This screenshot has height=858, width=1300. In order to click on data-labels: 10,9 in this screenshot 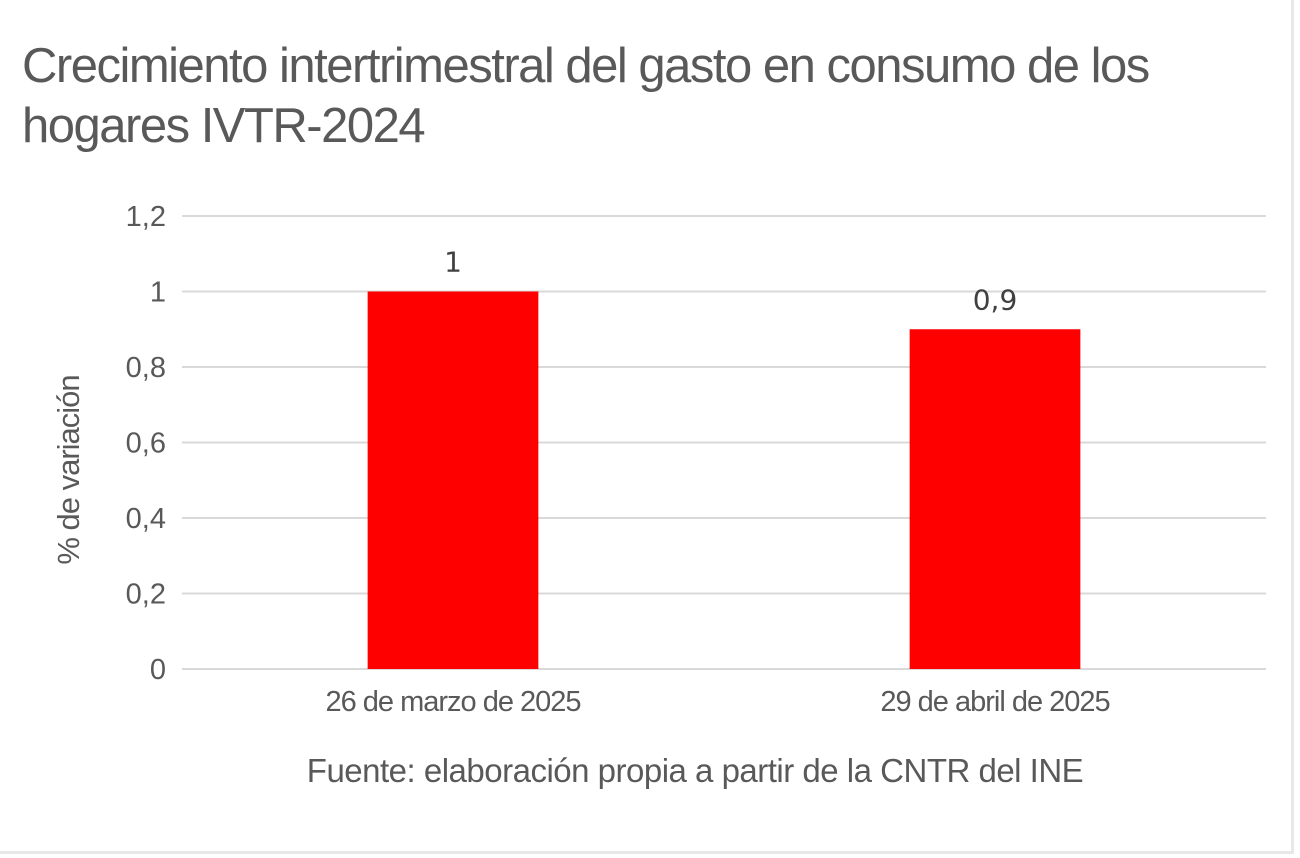, I will do `click(730, 281)`.